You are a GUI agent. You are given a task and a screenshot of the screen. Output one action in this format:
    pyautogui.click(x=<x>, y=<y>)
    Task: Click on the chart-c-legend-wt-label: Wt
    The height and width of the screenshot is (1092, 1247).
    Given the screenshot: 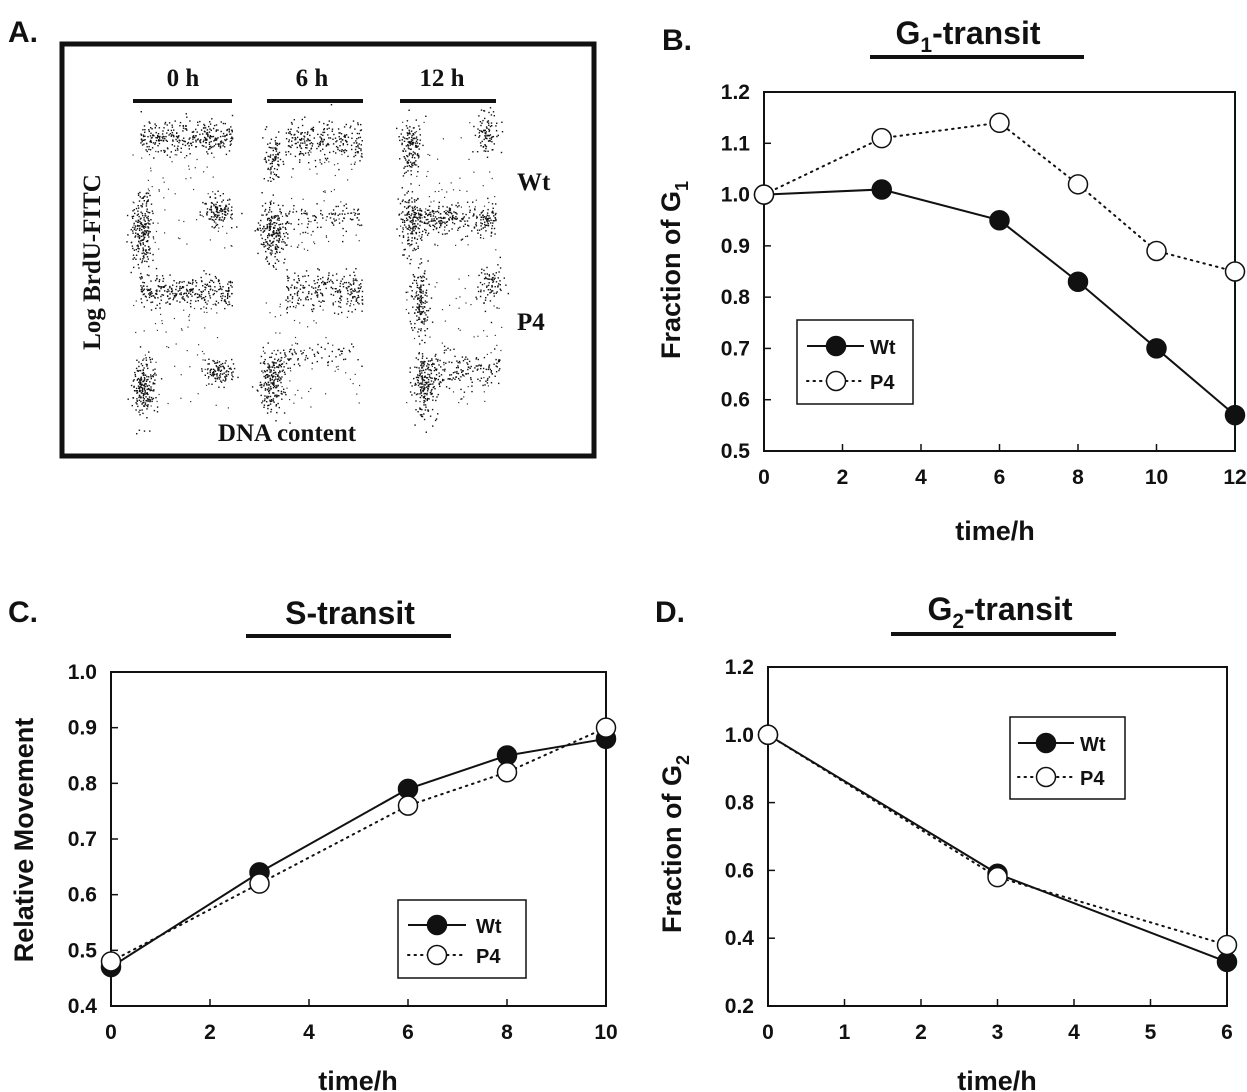 What is the action you would take?
    pyautogui.click(x=489, y=927)
    